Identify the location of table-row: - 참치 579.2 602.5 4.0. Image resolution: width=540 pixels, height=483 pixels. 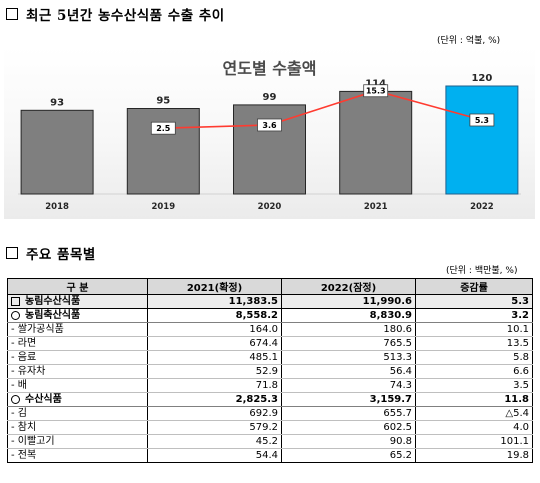
(270, 427).